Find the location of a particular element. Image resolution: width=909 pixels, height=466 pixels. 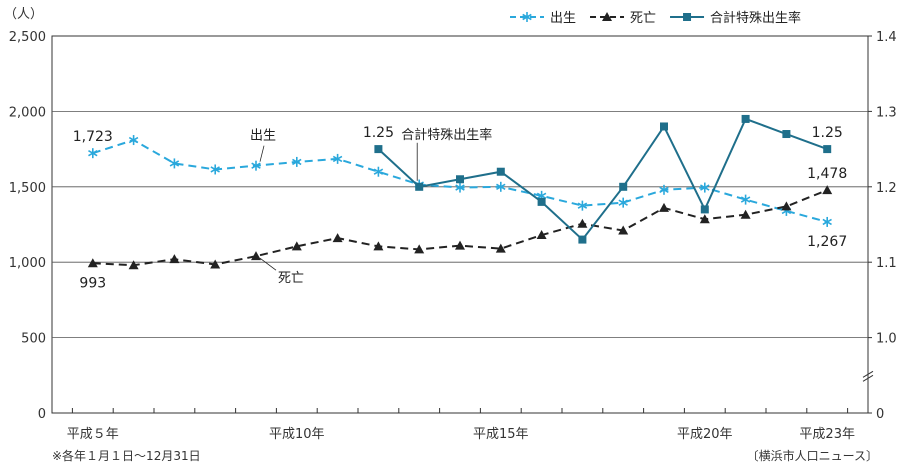

annotation-label: 死亡 is located at coordinates (291, 278).